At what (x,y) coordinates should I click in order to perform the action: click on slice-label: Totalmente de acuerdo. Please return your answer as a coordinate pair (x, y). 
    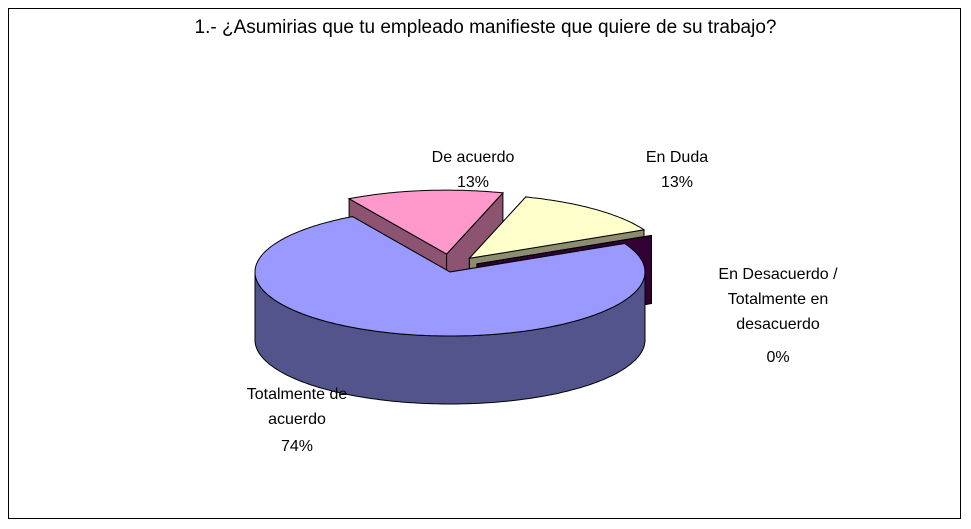
    Looking at the image, I should click on (297, 407).